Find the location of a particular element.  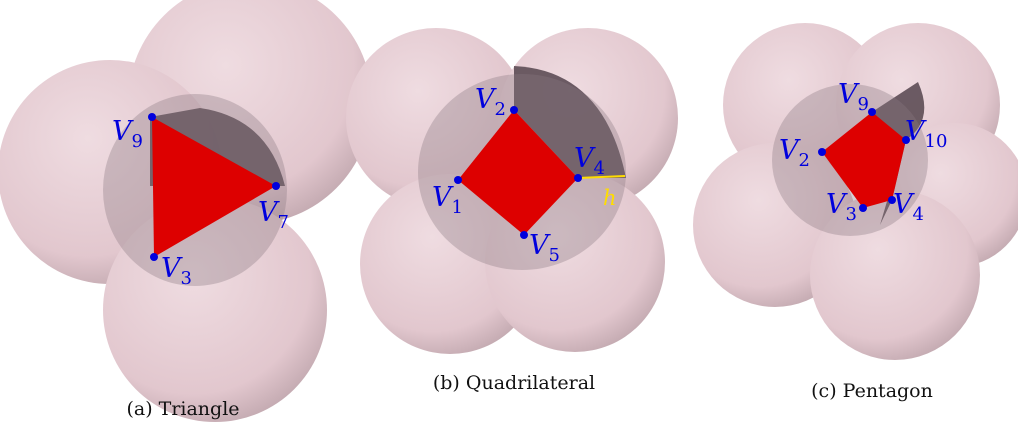

caption-pentagon: (c) Pentagon is located at coordinates (872, 391).